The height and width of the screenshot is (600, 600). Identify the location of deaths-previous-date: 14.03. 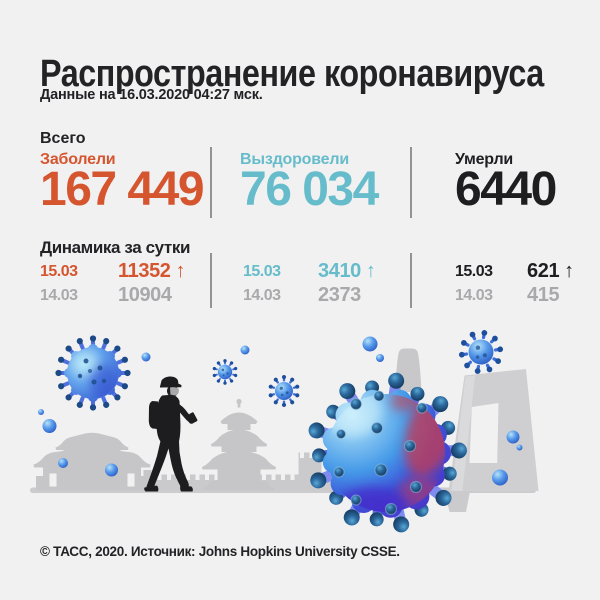
(474, 295).